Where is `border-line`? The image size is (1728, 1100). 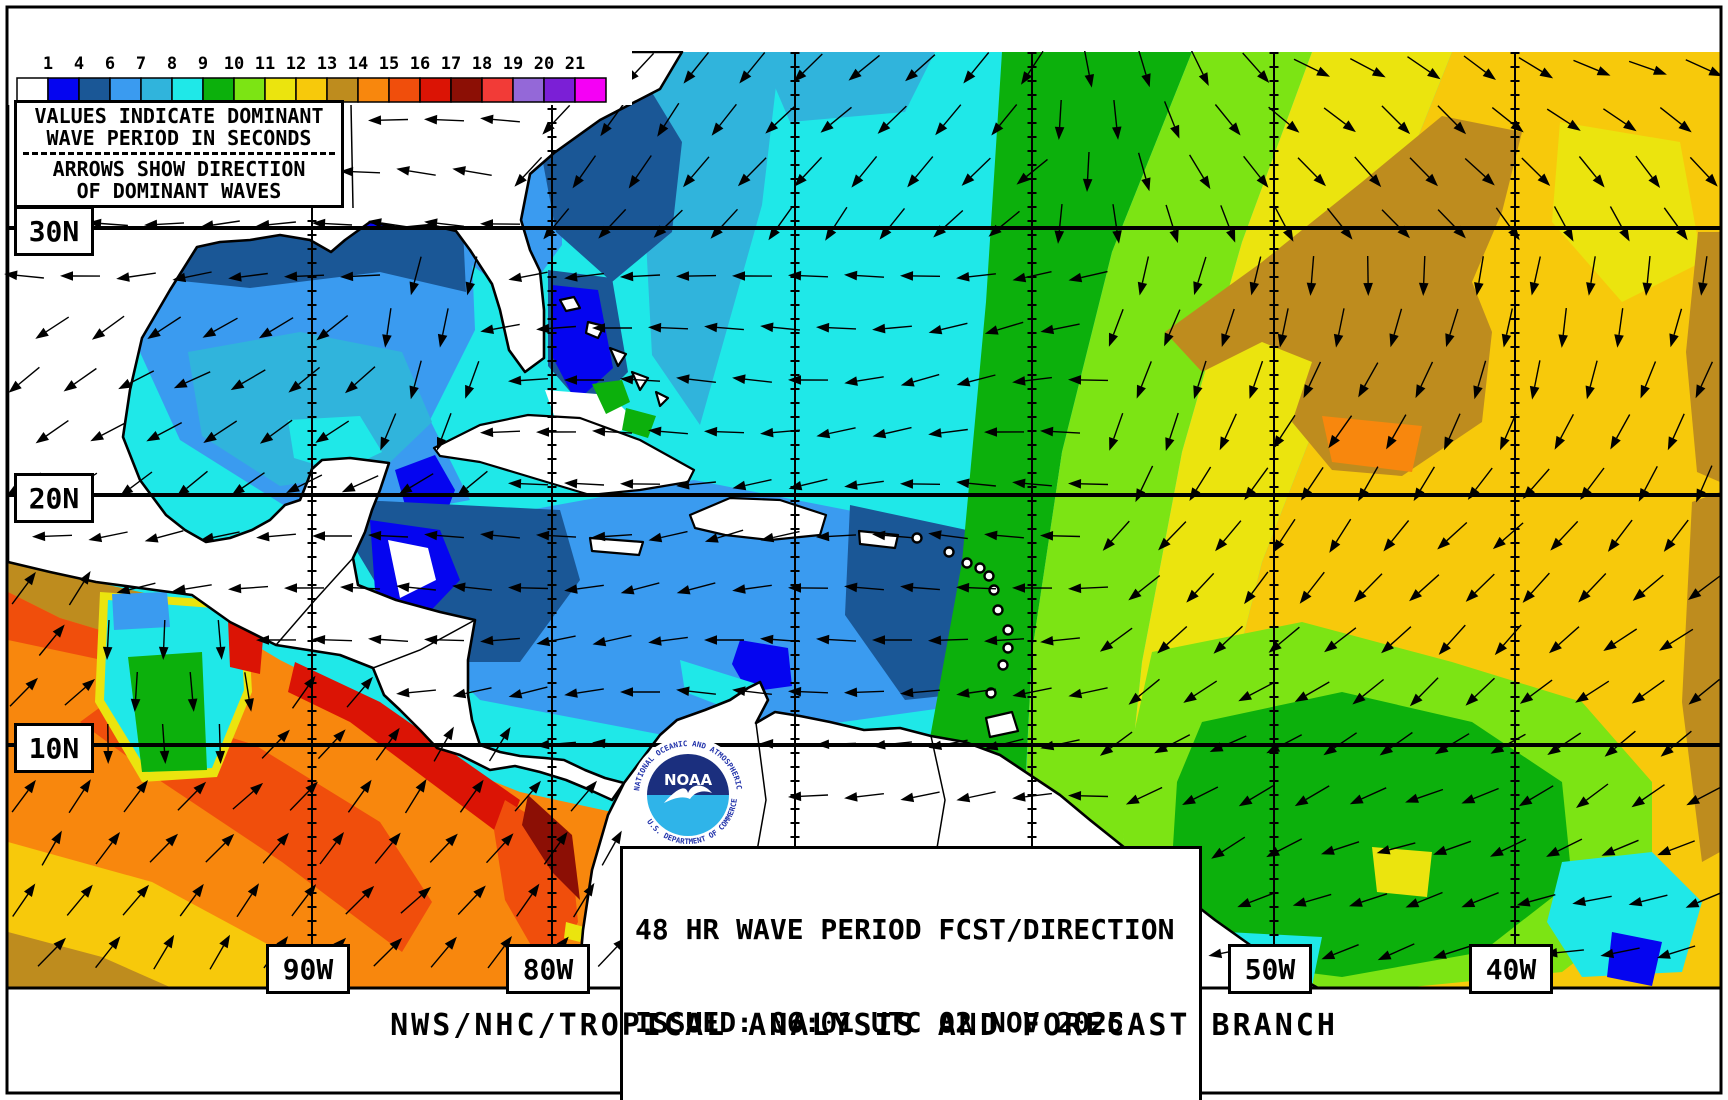
border-line is located at coordinates (938, 798).